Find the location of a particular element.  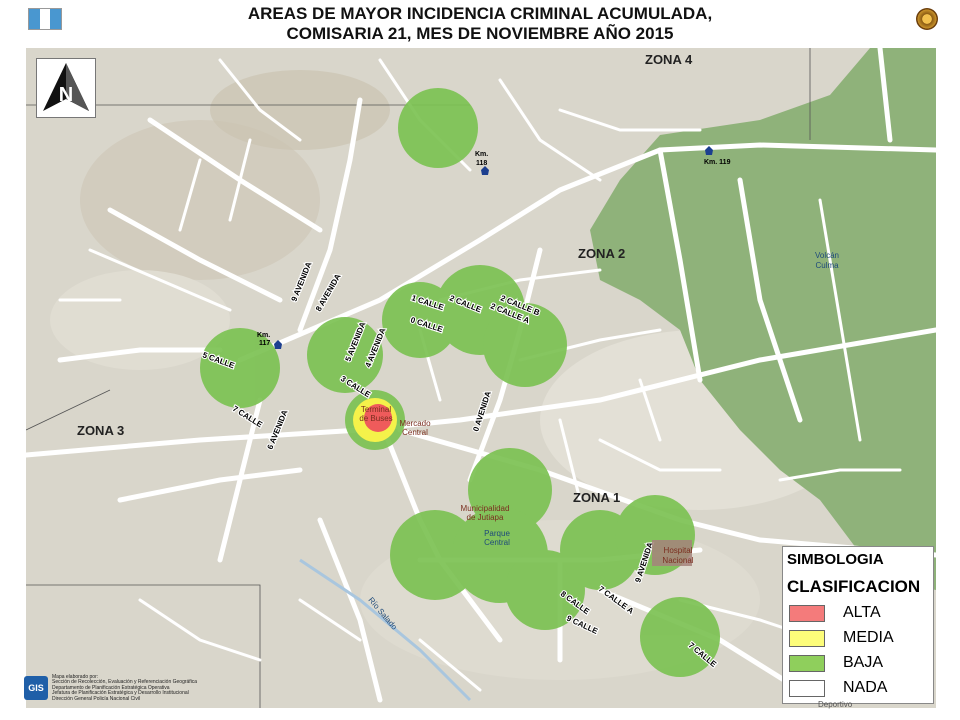

mercado-label-1: Mercado is located at coordinates (415, 423).